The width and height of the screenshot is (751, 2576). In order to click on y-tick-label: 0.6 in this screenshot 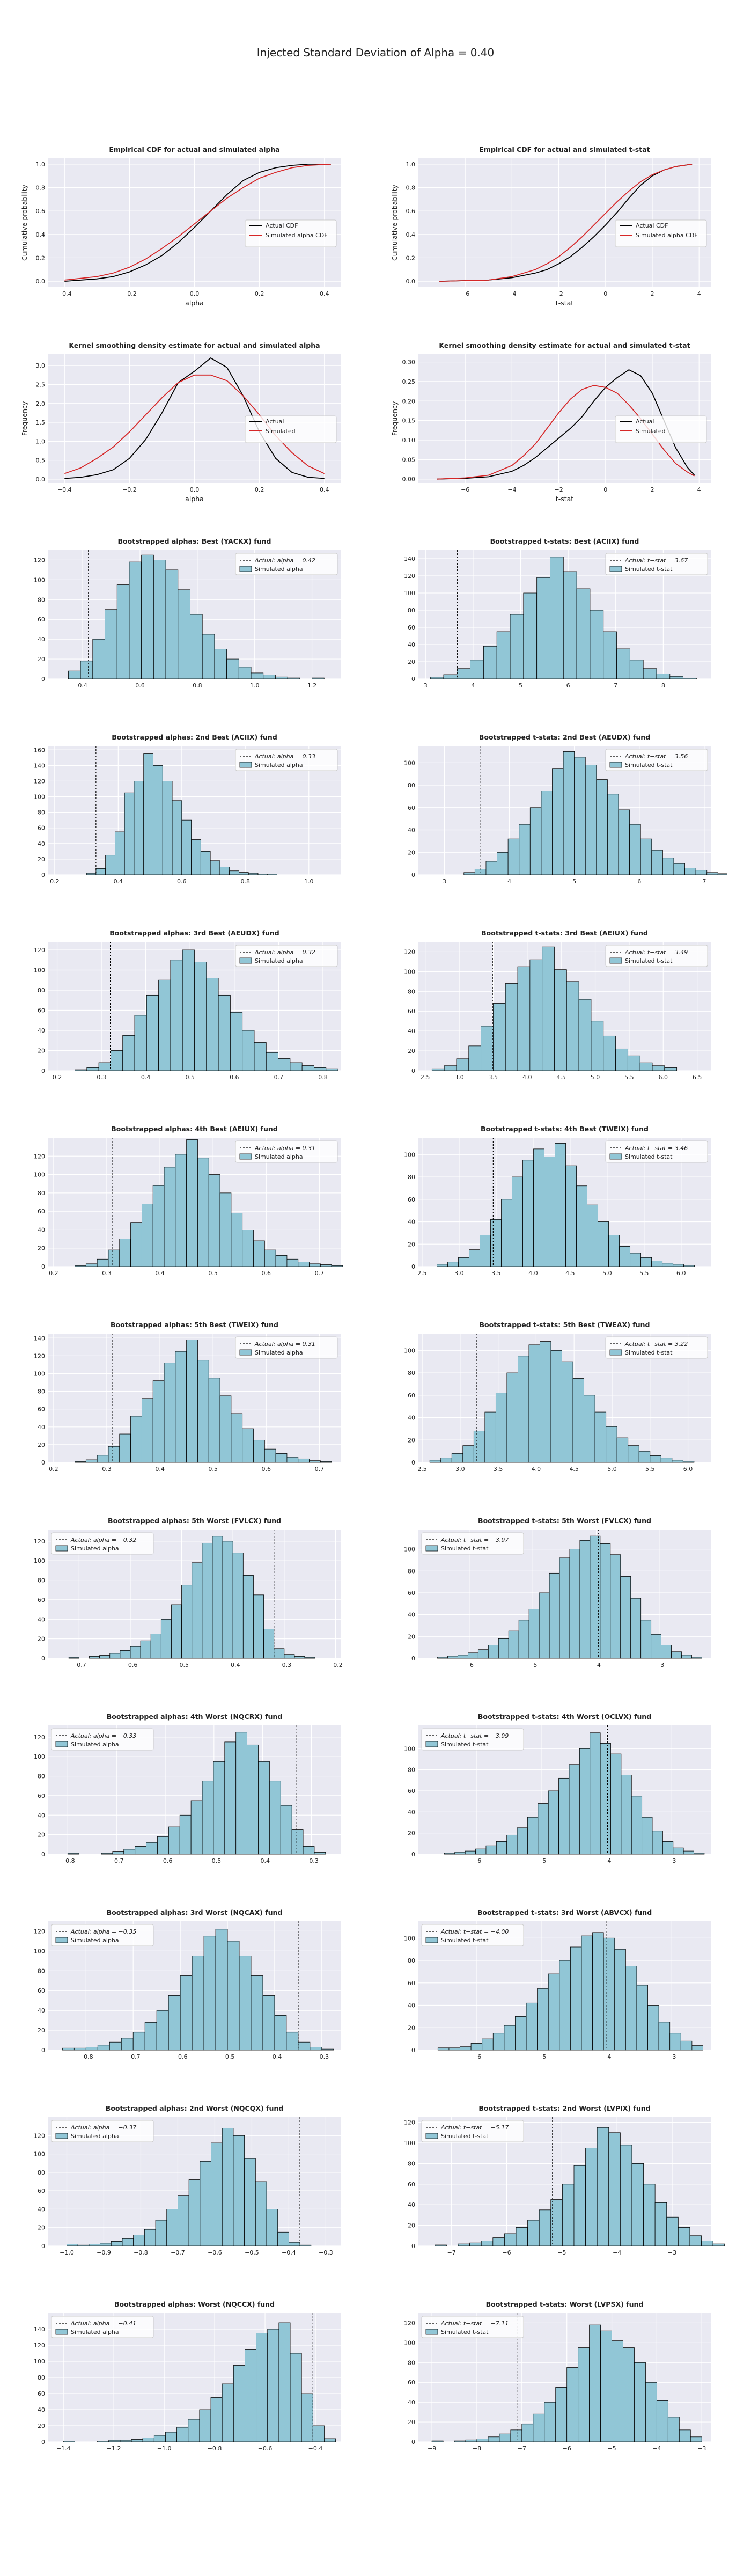, I will do `click(41, 211)`.